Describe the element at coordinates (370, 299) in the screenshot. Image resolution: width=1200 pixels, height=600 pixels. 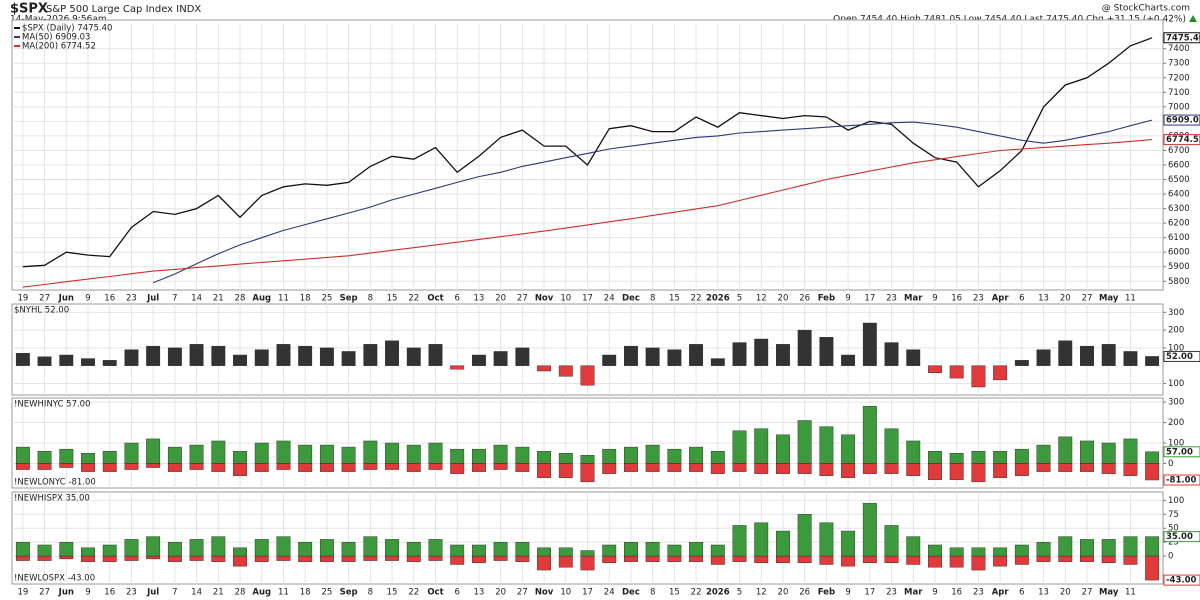
I see `x-tick-label: 8` at that location.